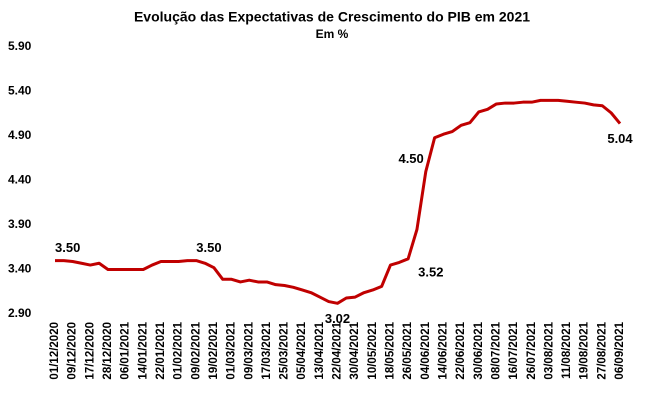  What do you see at coordinates (514, 350) in the screenshot?
I see `x-tick-label: 16/07/2021` at bounding box center [514, 350].